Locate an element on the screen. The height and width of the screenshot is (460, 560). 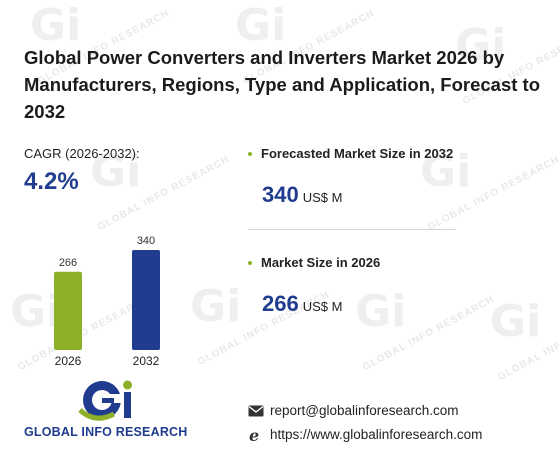
email-icon is located at coordinates (256, 410).